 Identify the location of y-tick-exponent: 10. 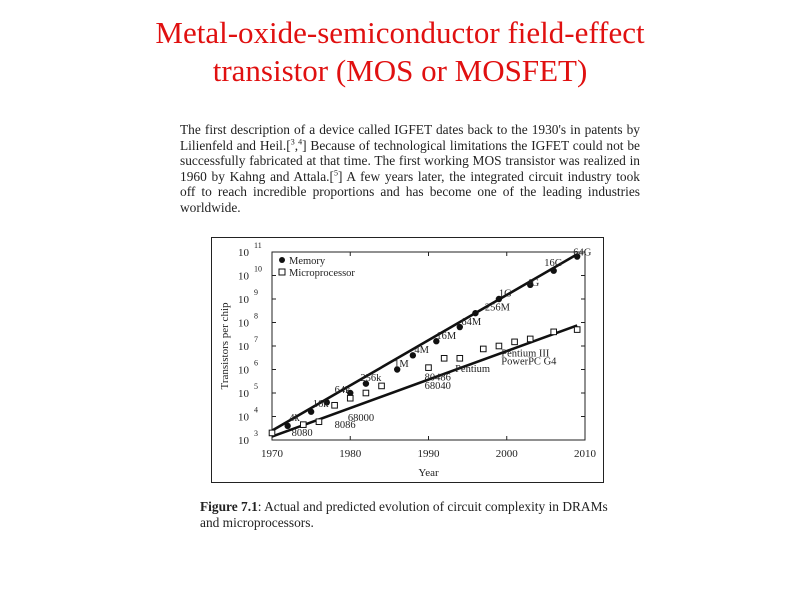
(258, 269).